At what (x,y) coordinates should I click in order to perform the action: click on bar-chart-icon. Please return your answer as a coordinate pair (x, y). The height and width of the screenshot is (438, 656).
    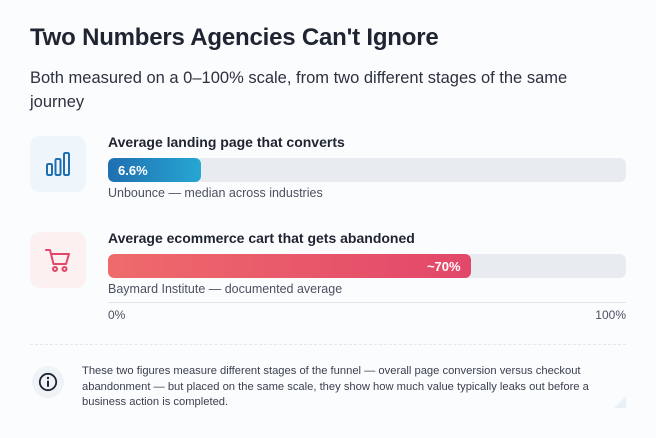
    Looking at the image, I should click on (58, 164).